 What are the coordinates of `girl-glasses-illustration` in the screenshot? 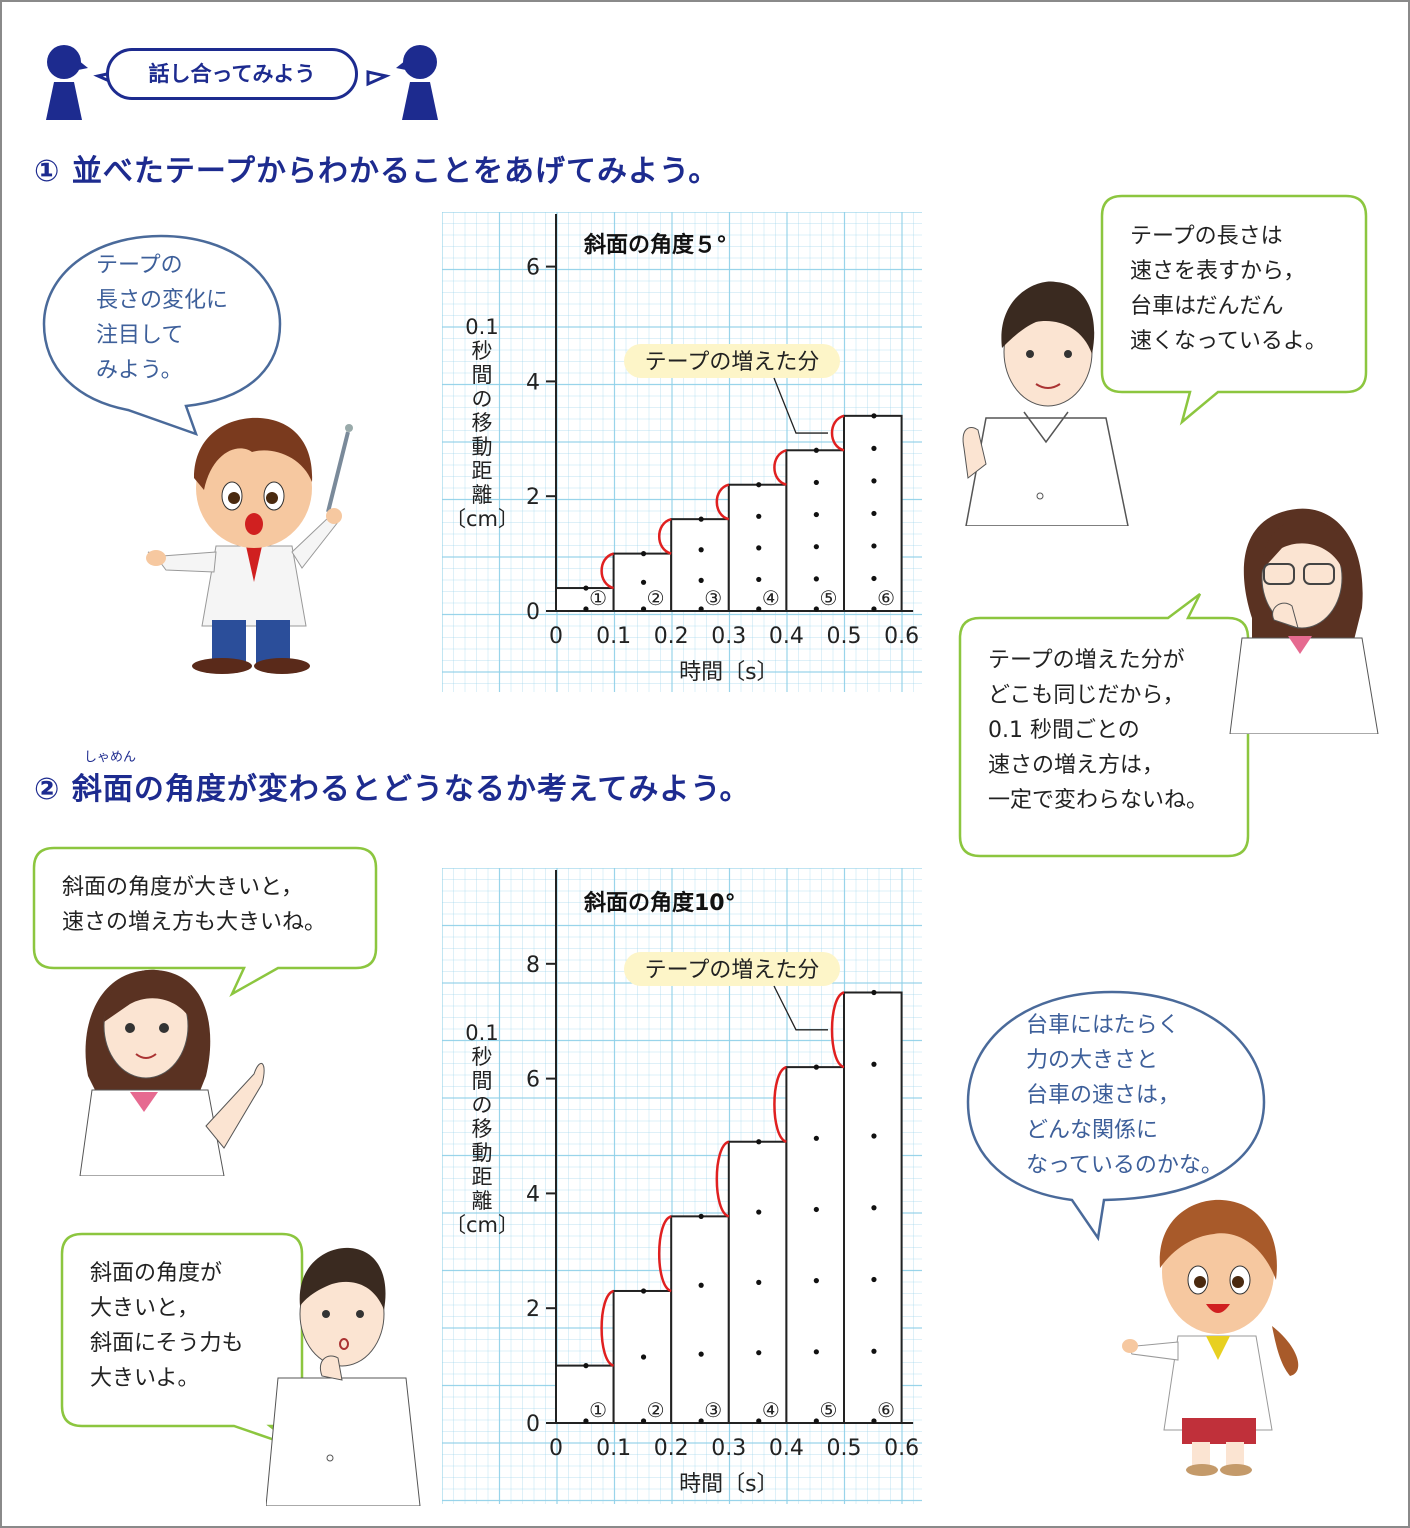 It's located at (1304, 621).